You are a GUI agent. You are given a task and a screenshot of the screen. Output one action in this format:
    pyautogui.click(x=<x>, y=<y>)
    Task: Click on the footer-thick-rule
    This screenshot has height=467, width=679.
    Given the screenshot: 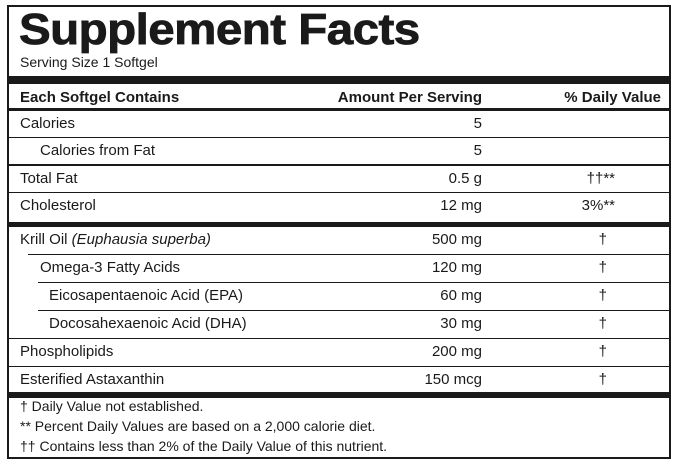 What is the action you would take?
    pyautogui.click(x=339, y=395)
    